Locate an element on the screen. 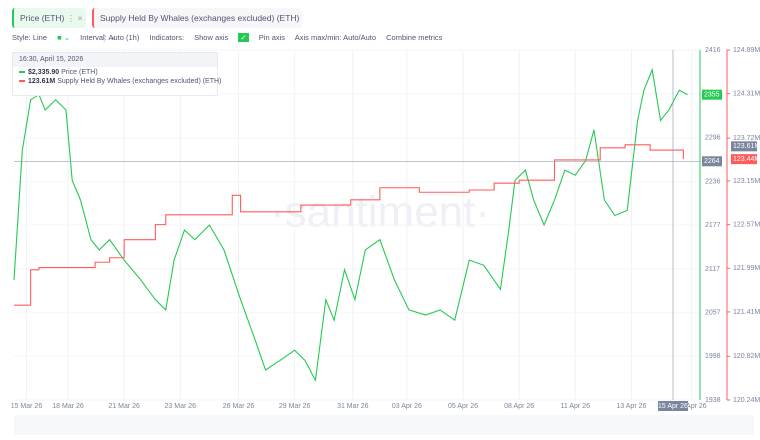 The height and width of the screenshot is (440, 760). y-tick-label: 2356 is located at coordinates (713, 94).